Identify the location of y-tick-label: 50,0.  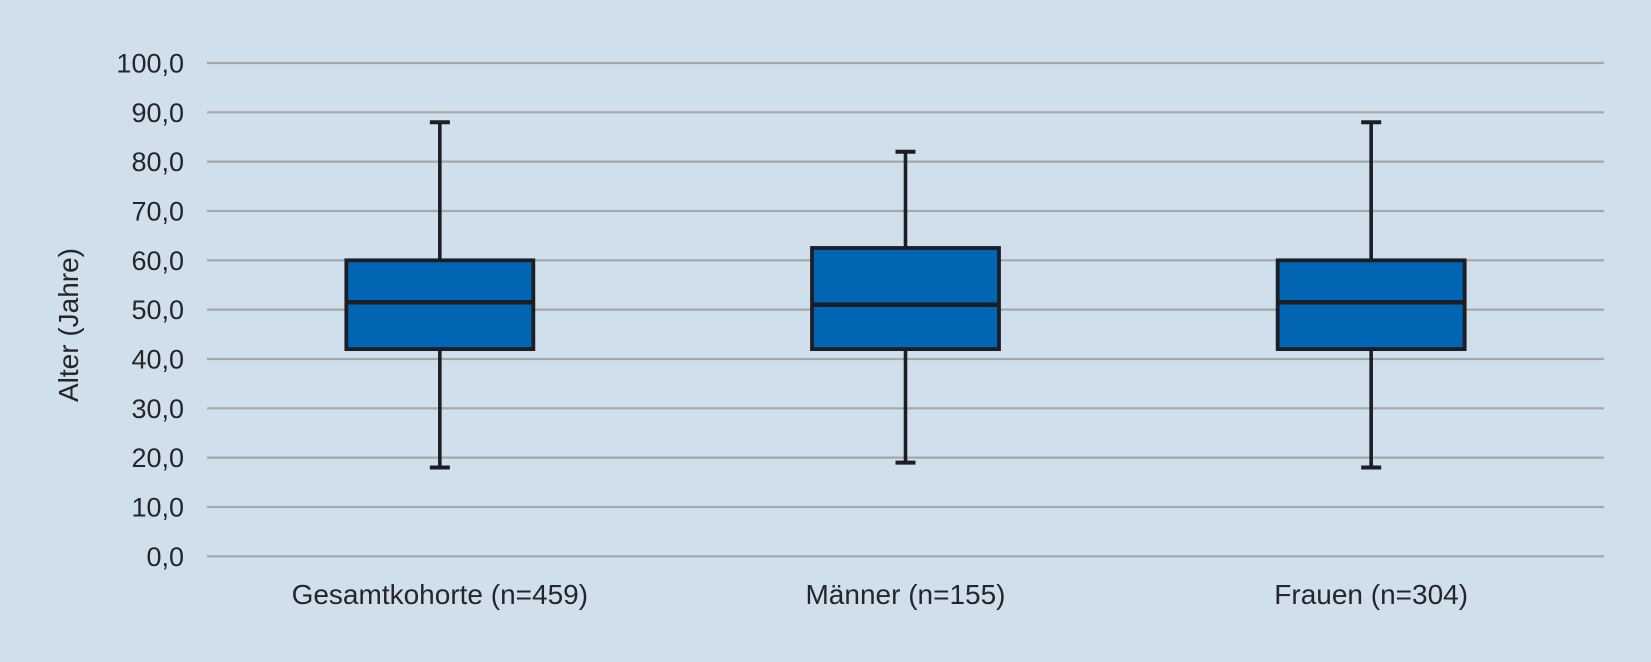
(157, 310).